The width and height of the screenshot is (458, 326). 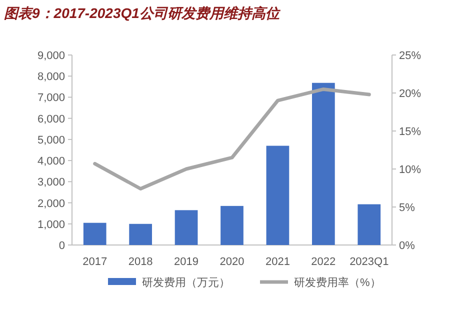 I want to click on y-tick-label: 6,000, so click(x=51, y=119).